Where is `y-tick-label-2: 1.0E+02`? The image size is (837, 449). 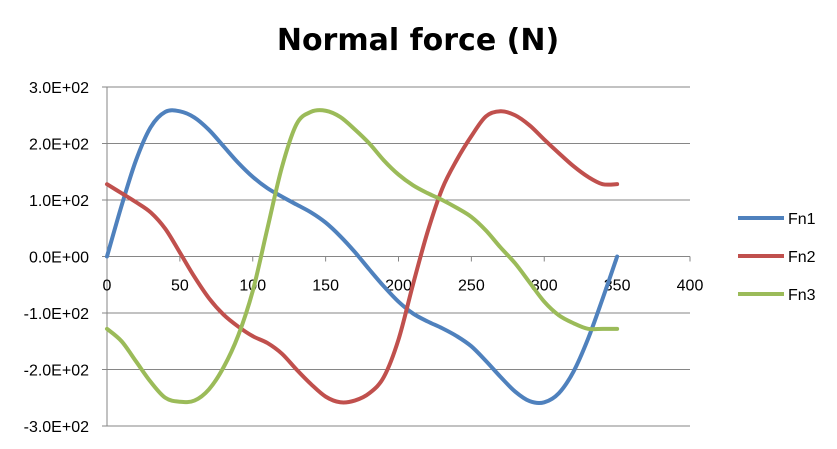 y-tick-label-2: 1.0E+02 is located at coordinates (59, 201).